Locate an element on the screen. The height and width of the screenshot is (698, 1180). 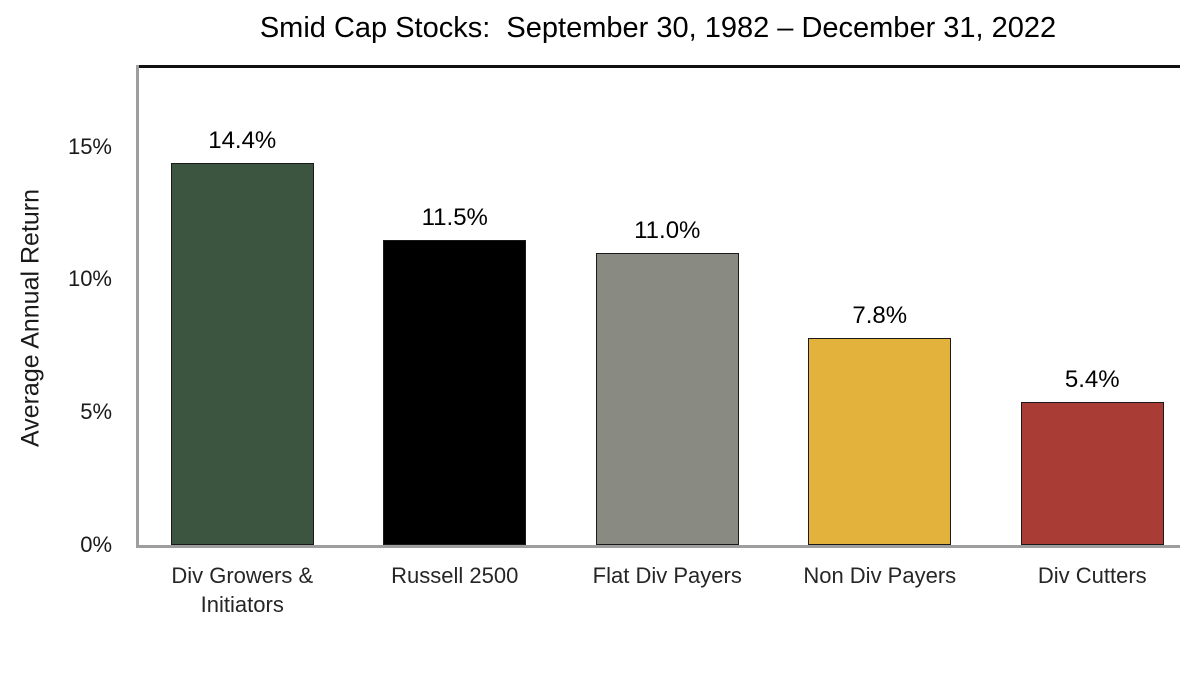
bar-div-cutters is located at coordinates (1092, 473).